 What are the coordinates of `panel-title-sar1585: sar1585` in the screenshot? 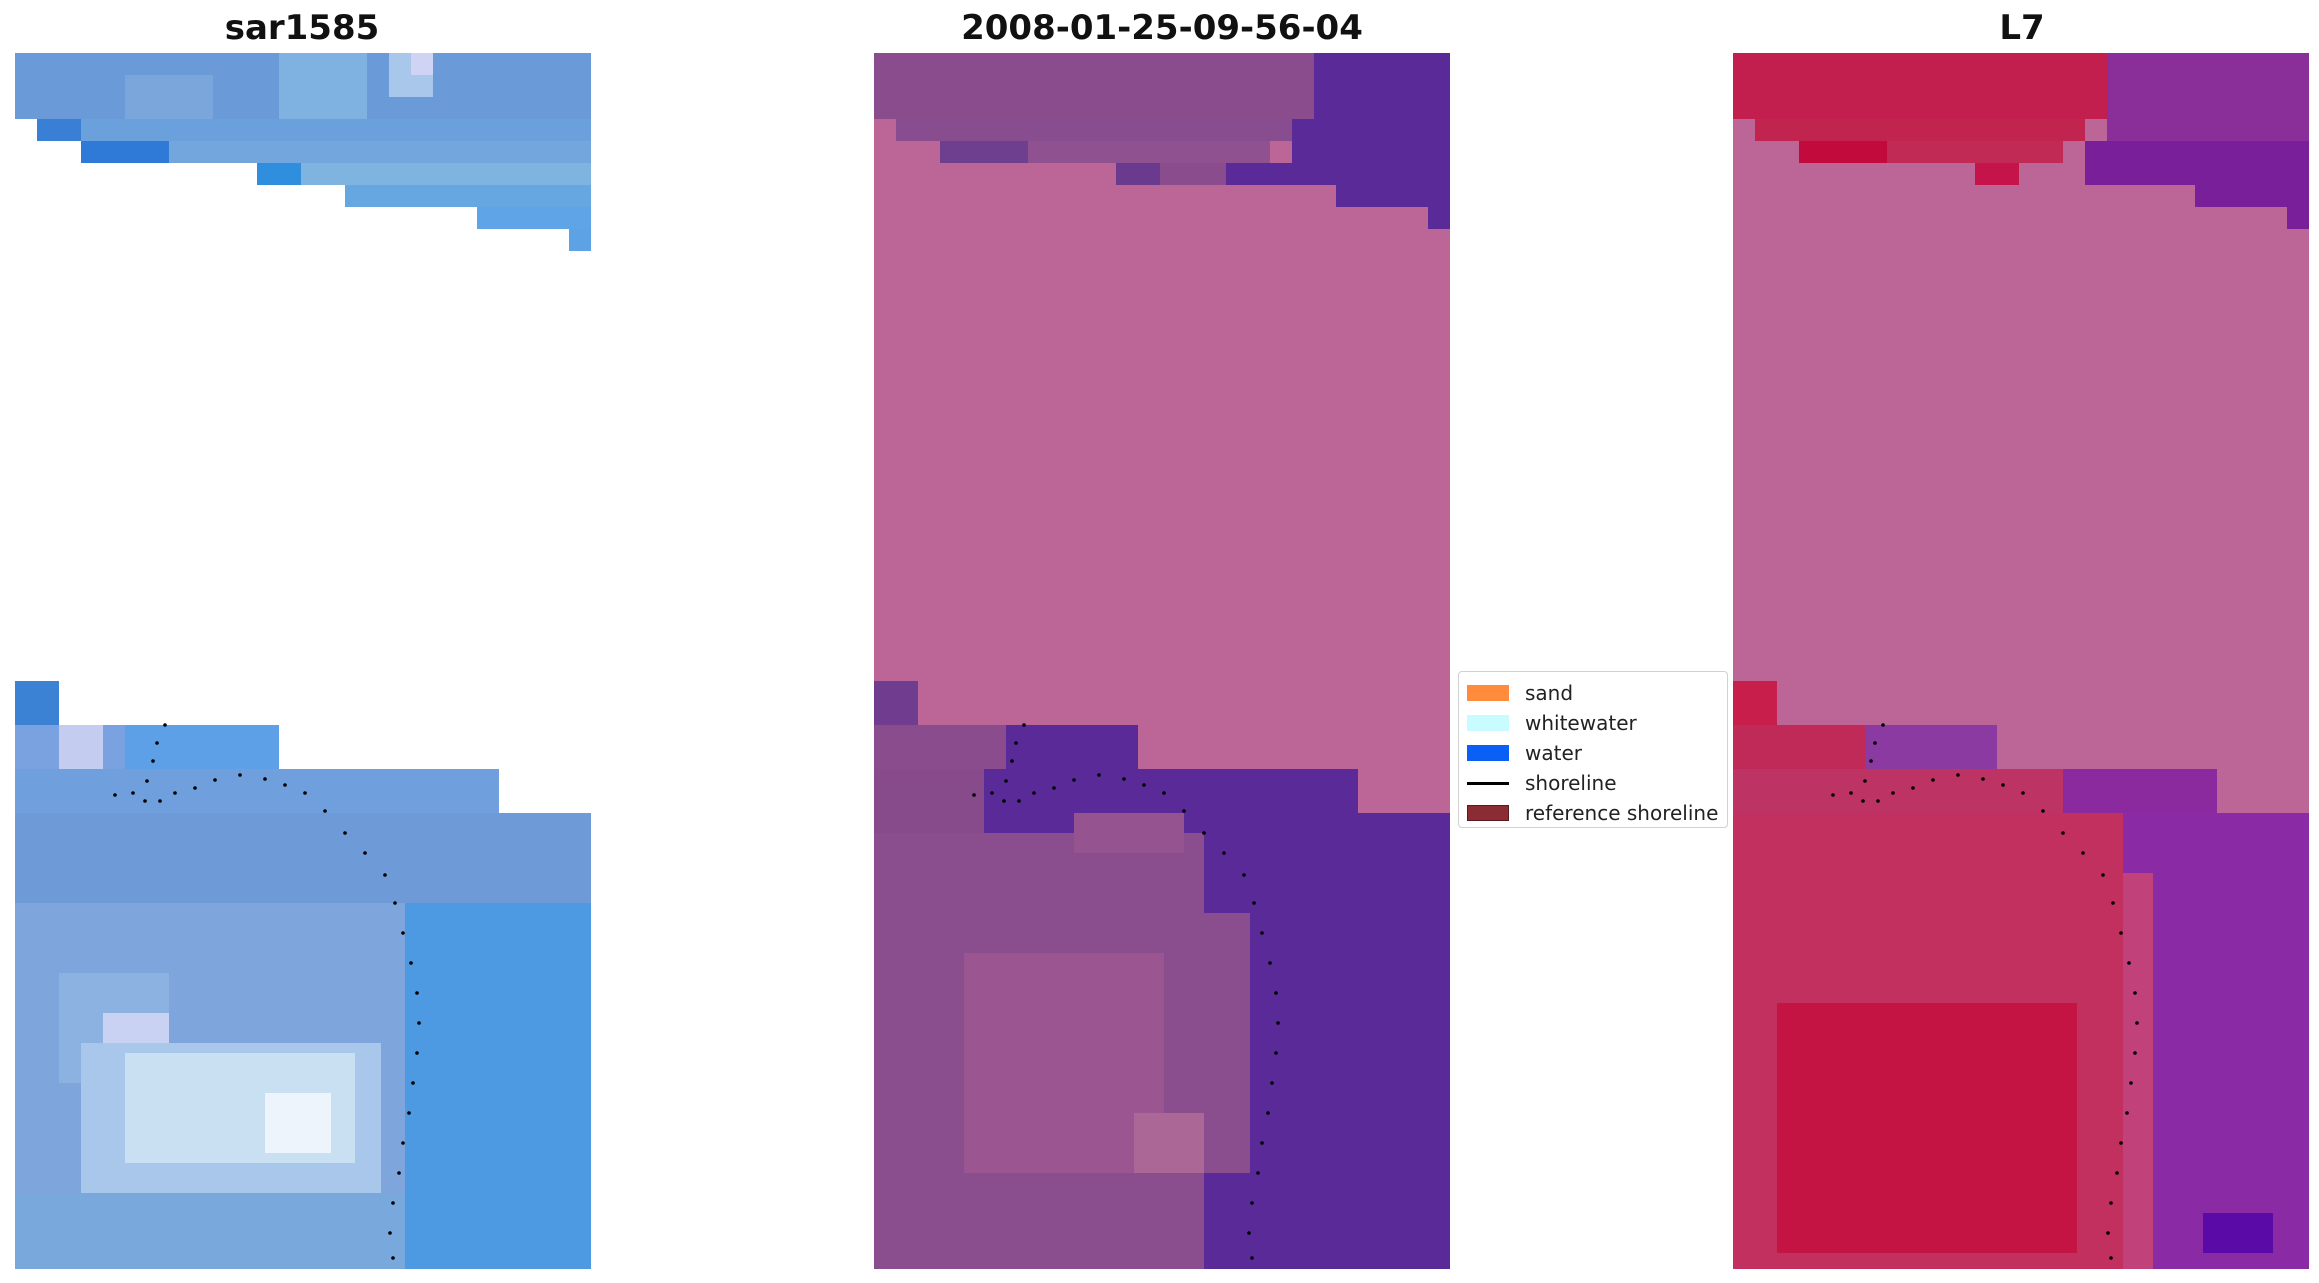 It's located at (302, 28).